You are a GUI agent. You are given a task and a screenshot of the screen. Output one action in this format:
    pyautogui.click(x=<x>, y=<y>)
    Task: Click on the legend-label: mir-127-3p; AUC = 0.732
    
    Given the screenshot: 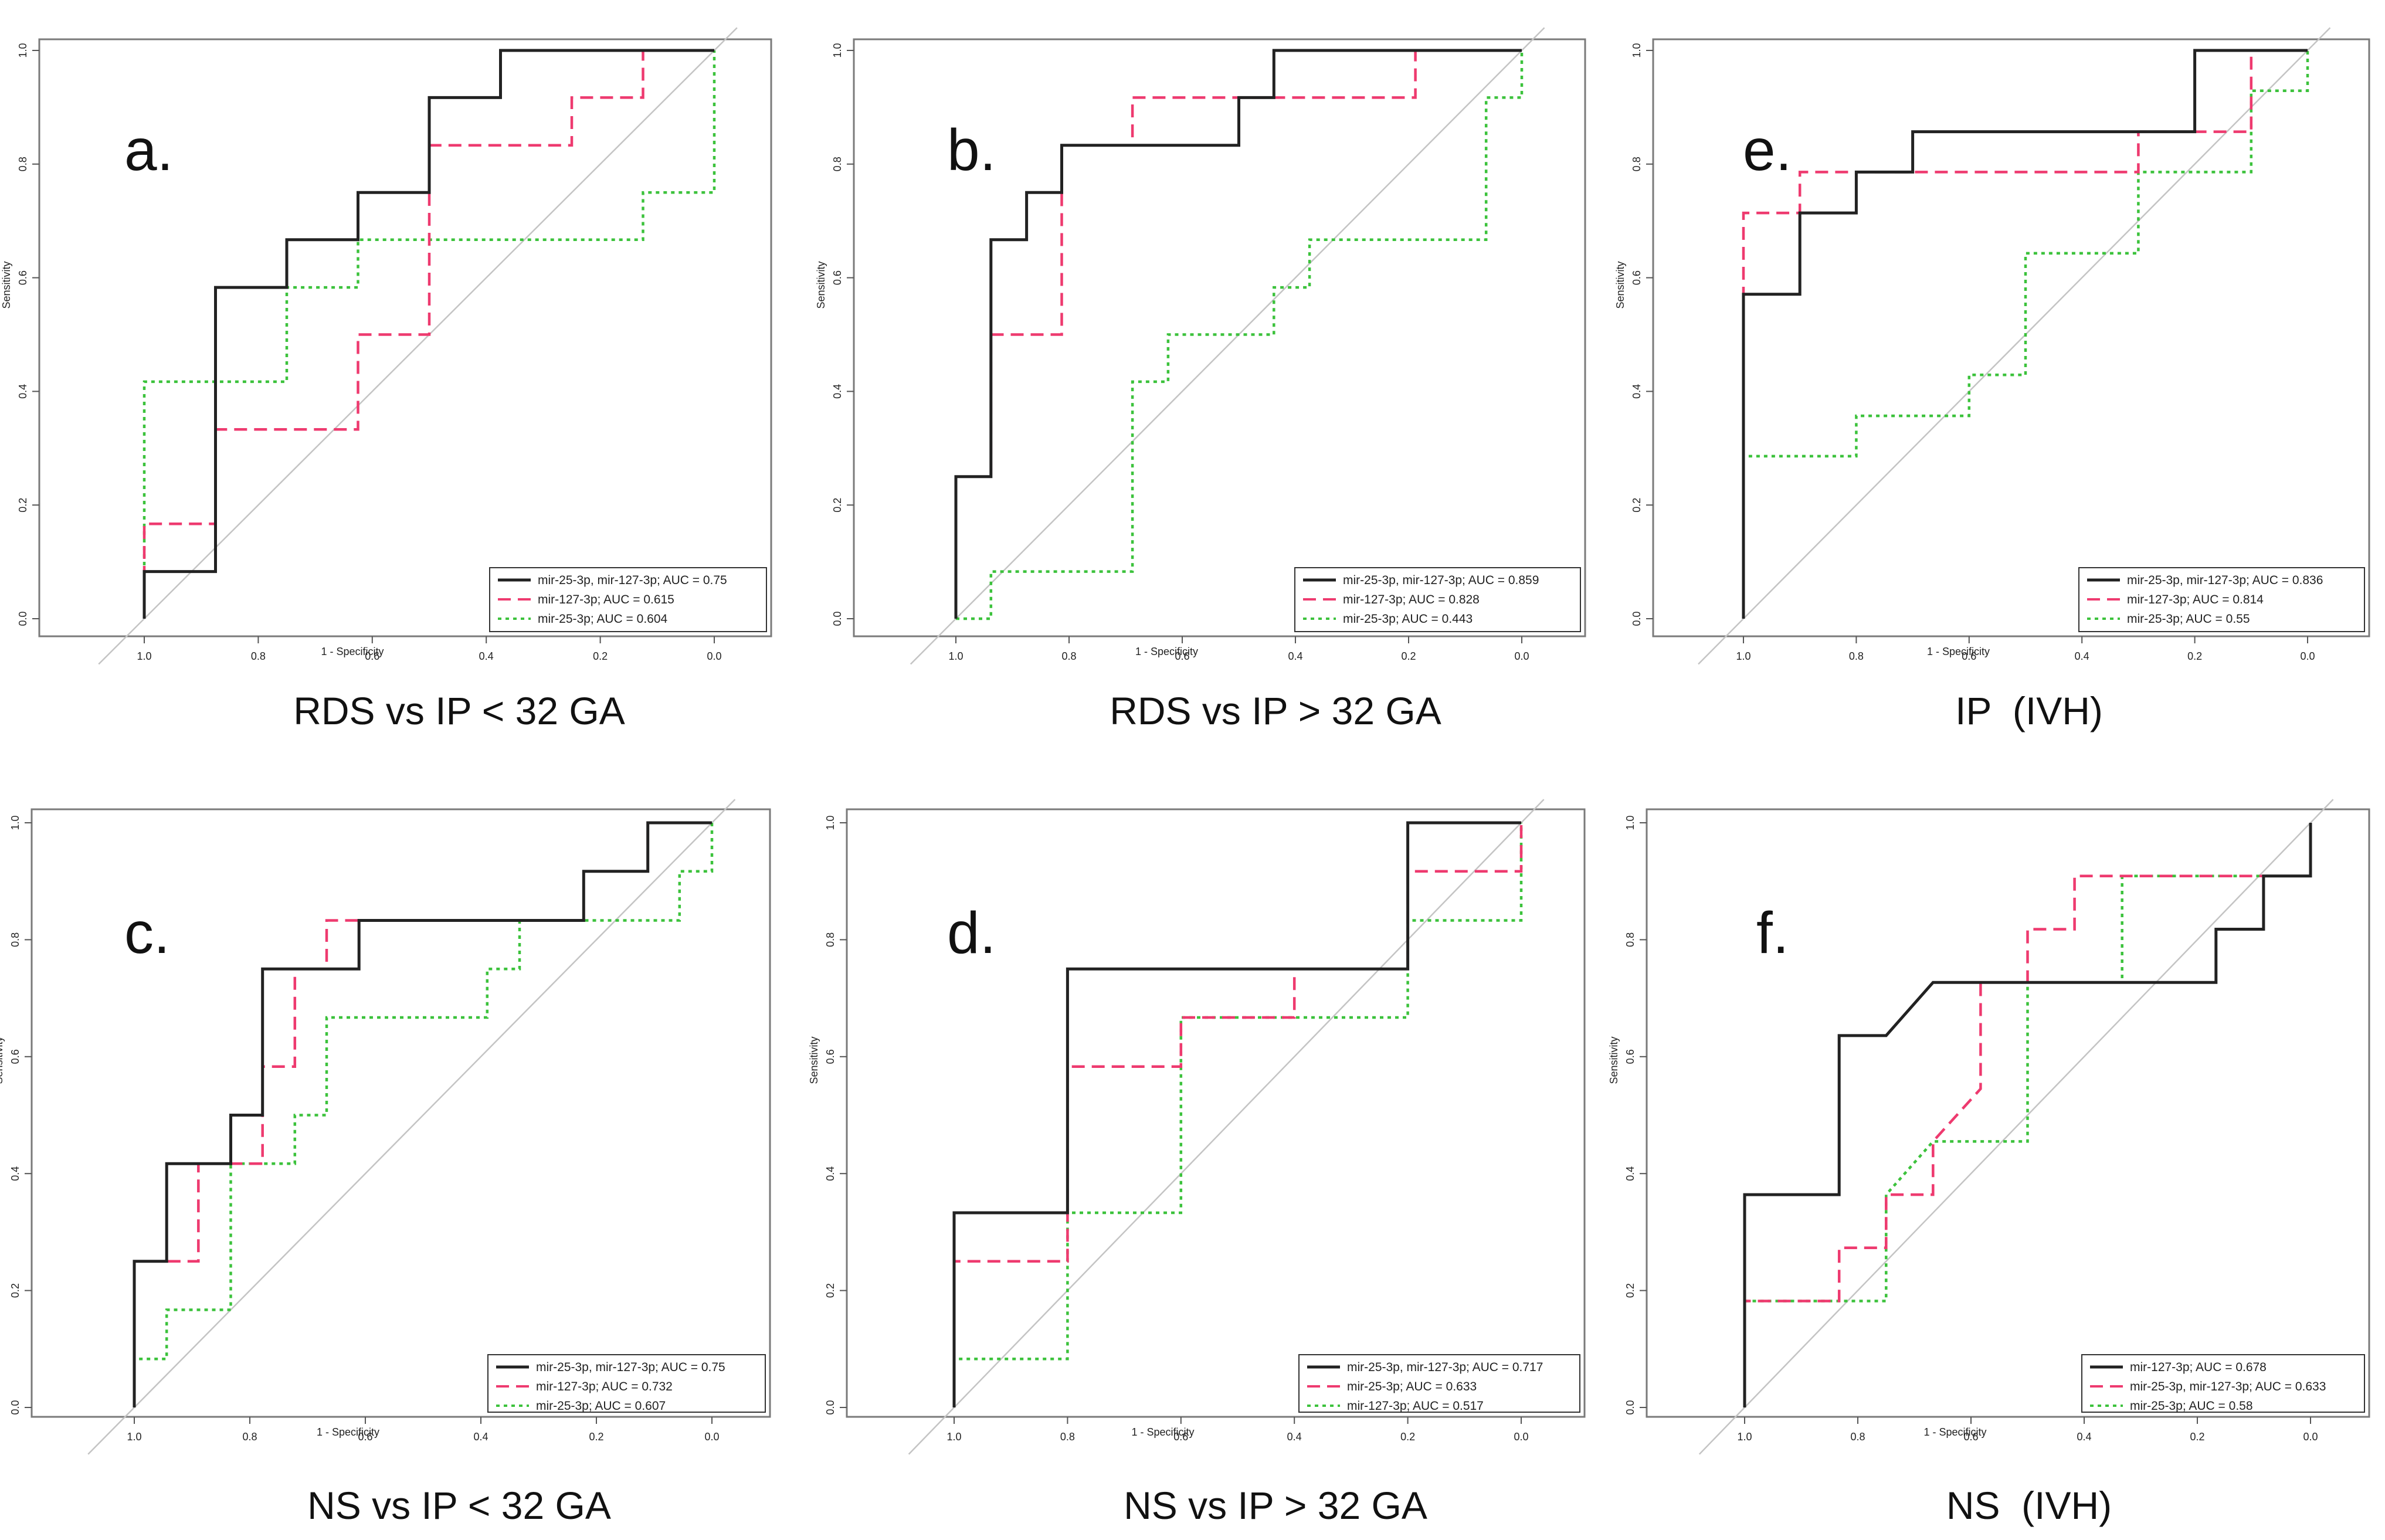 What is the action you would take?
    pyautogui.click(x=604, y=1386)
    